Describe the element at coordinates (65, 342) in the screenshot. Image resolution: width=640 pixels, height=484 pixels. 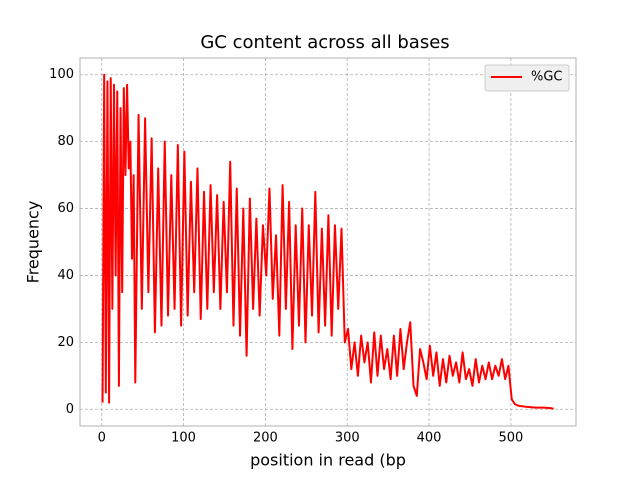
I see `y-tick-label: 20` at that location.